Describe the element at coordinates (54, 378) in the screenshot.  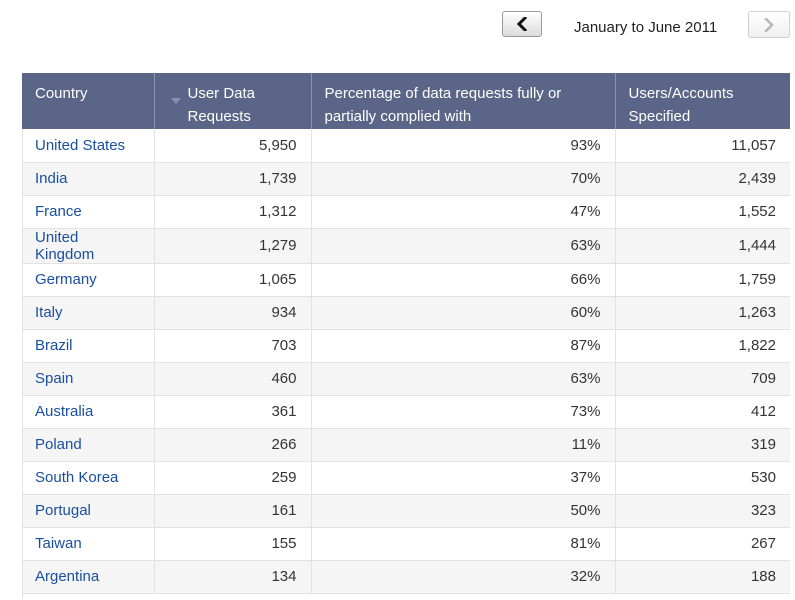
I see `country-link: Spain` at that location.